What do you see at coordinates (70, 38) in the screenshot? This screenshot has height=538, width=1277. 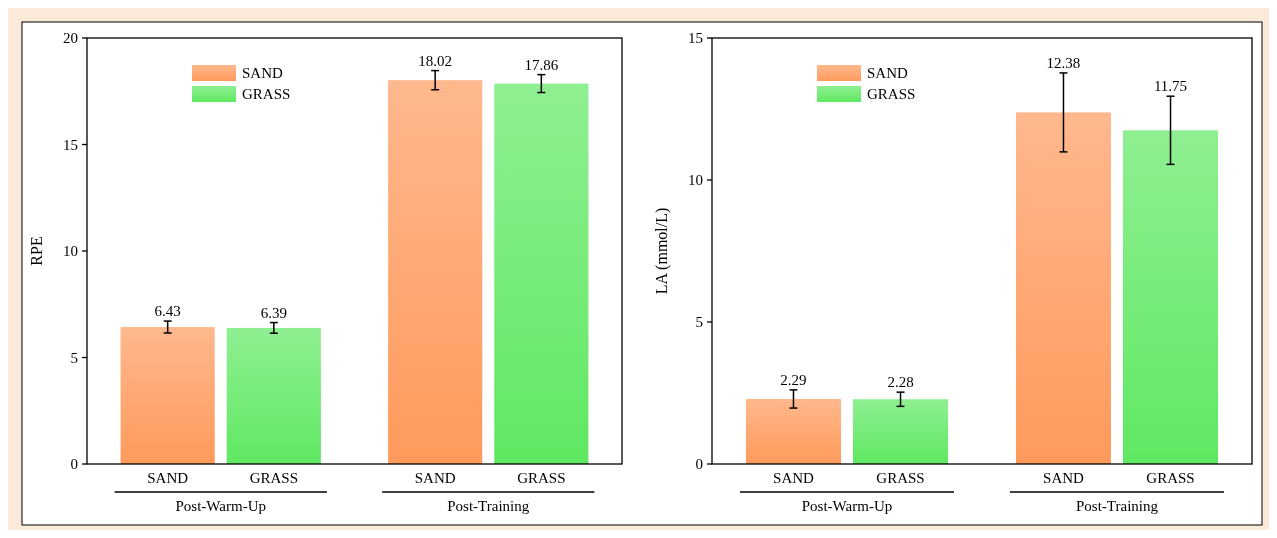 I see `y-tick-label: 20` at bounding box center [70, 38].